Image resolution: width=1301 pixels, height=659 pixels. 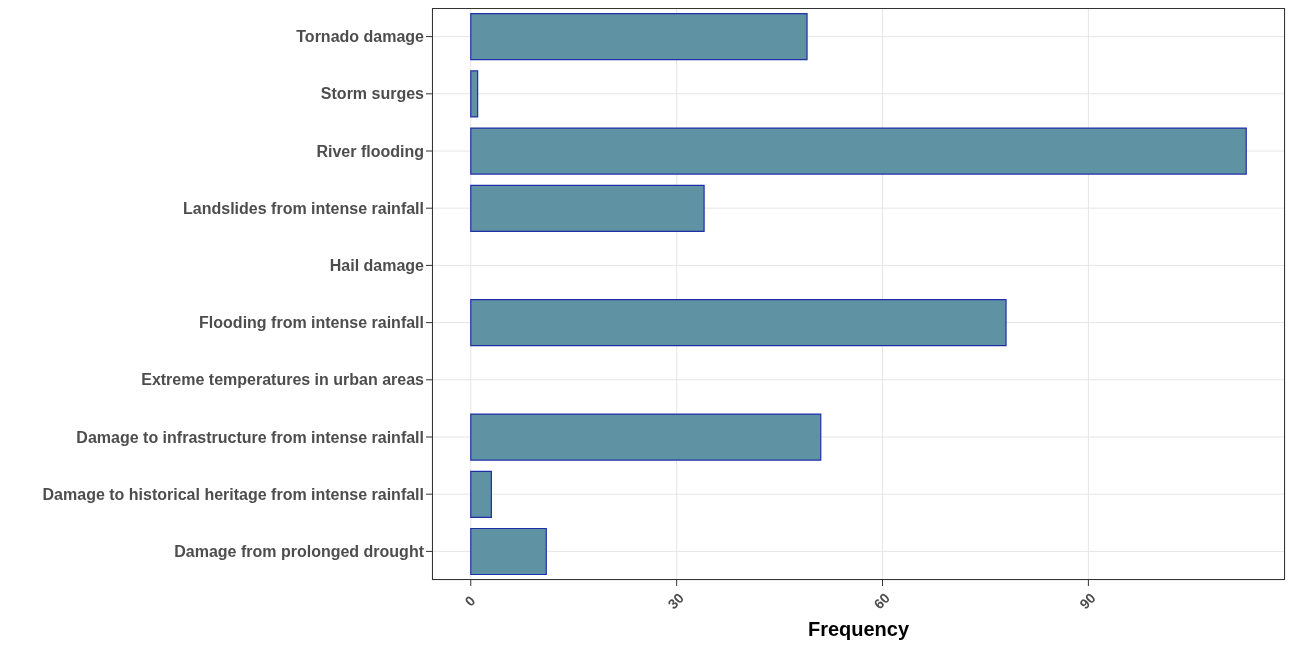 What do you see at coordinates (1087, 601) in the screenshot?
I see `x-tick-label: 90` at bounding box center [1087, 601].